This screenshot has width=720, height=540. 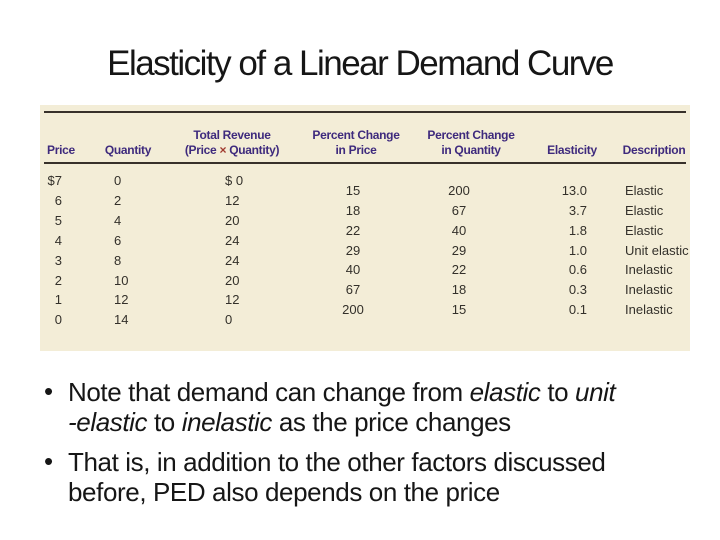 I want to click on col-header-elasticity: Elasticity, so click(x=572, y=150).